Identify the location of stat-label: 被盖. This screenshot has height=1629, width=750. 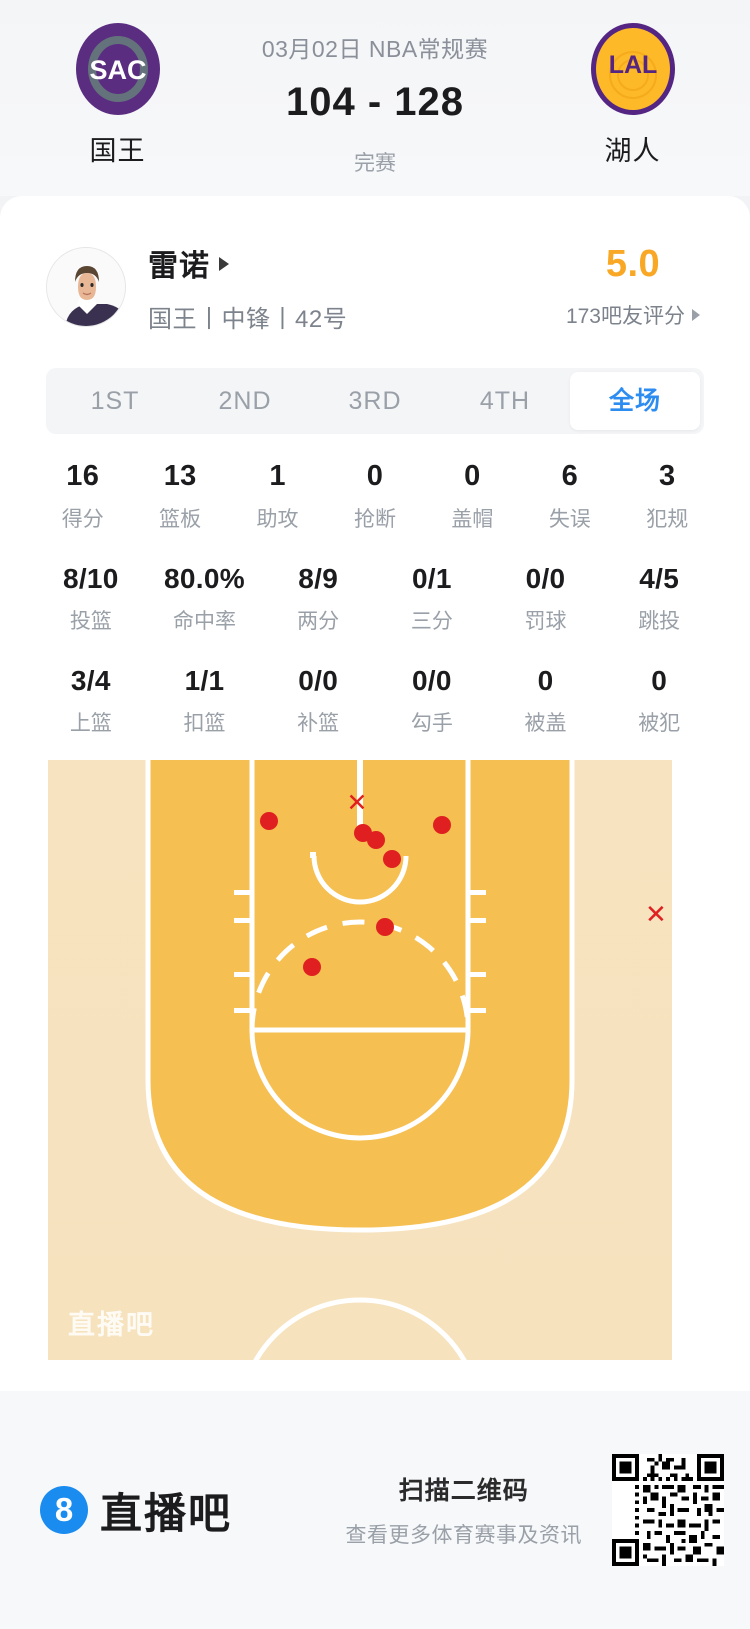
(545, 723).